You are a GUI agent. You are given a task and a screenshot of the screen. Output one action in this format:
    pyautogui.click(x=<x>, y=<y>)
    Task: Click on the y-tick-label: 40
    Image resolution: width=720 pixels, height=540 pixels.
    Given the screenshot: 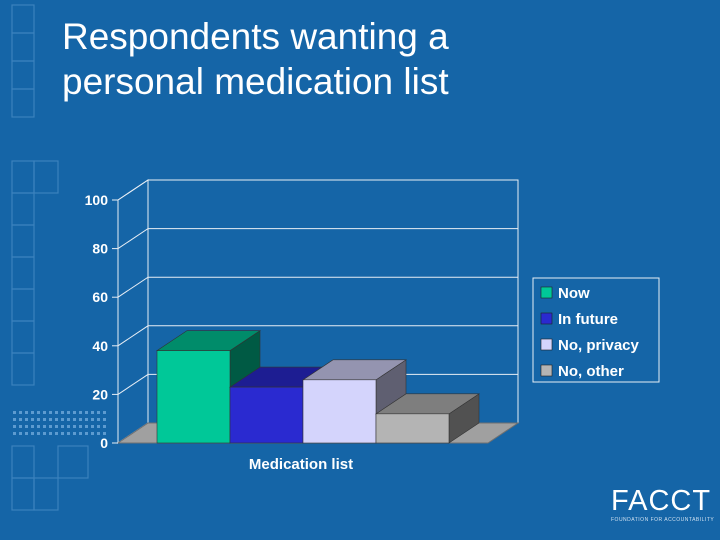 What is the action you would take?
    pyautogui.click(x=100, y=346)
    